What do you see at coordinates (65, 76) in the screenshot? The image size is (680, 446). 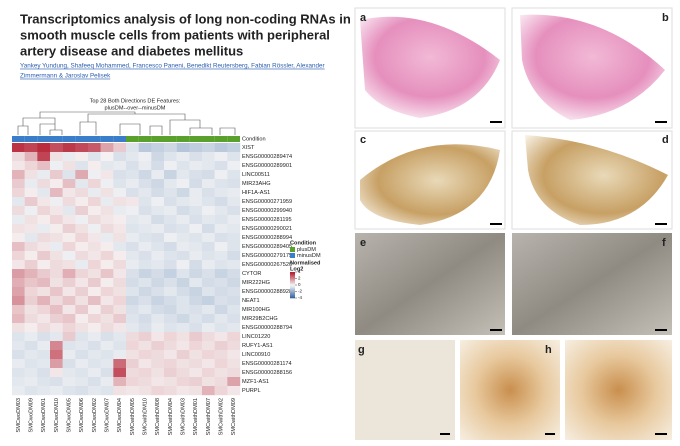 I see `author-line: Zimmermann & Jaroslav Pelisek` at bounding box center [65, 76].